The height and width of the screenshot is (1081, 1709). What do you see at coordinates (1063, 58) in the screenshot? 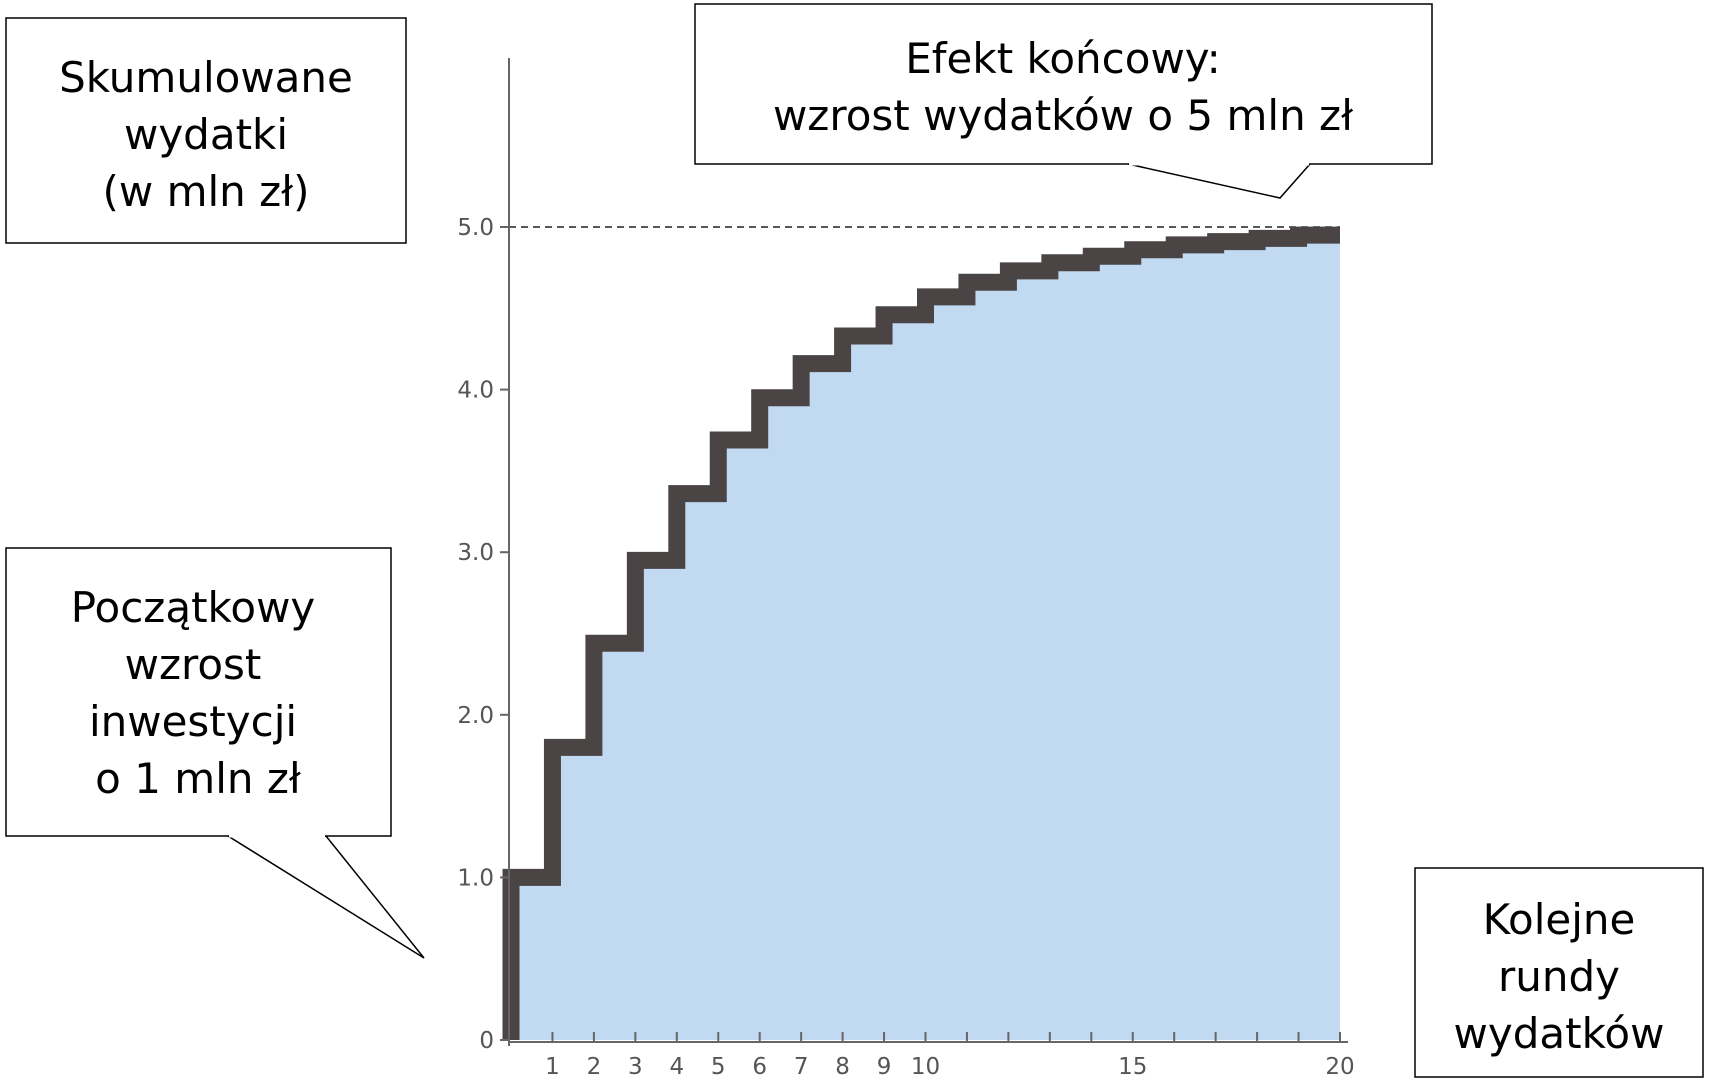
I see `final-line-1: Efekt końcowy:` at bounding box center [1063, 58].